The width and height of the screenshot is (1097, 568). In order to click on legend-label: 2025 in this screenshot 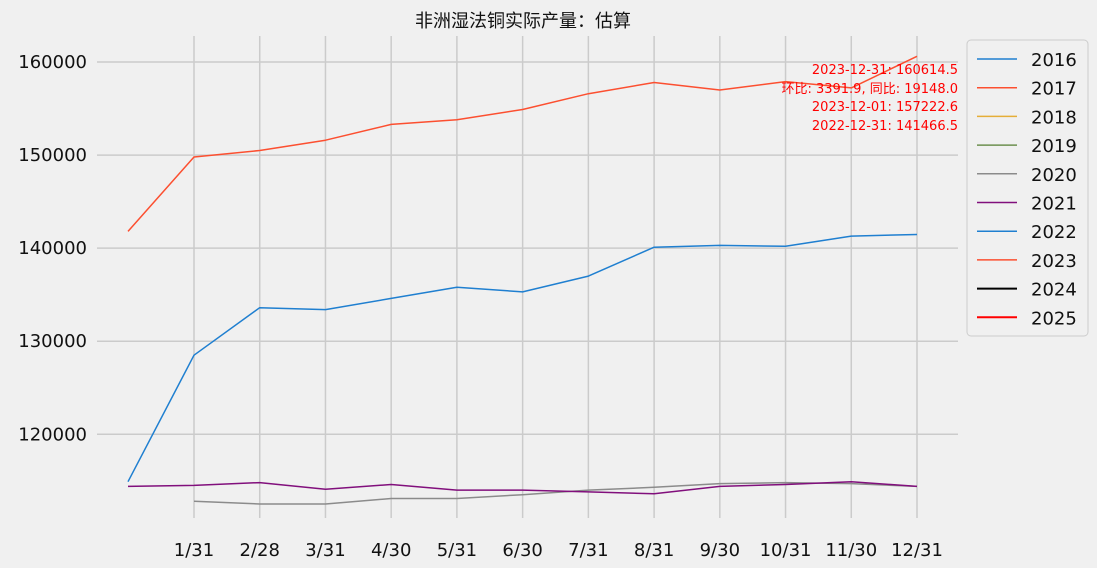, I will do `click(1054, 318)`.